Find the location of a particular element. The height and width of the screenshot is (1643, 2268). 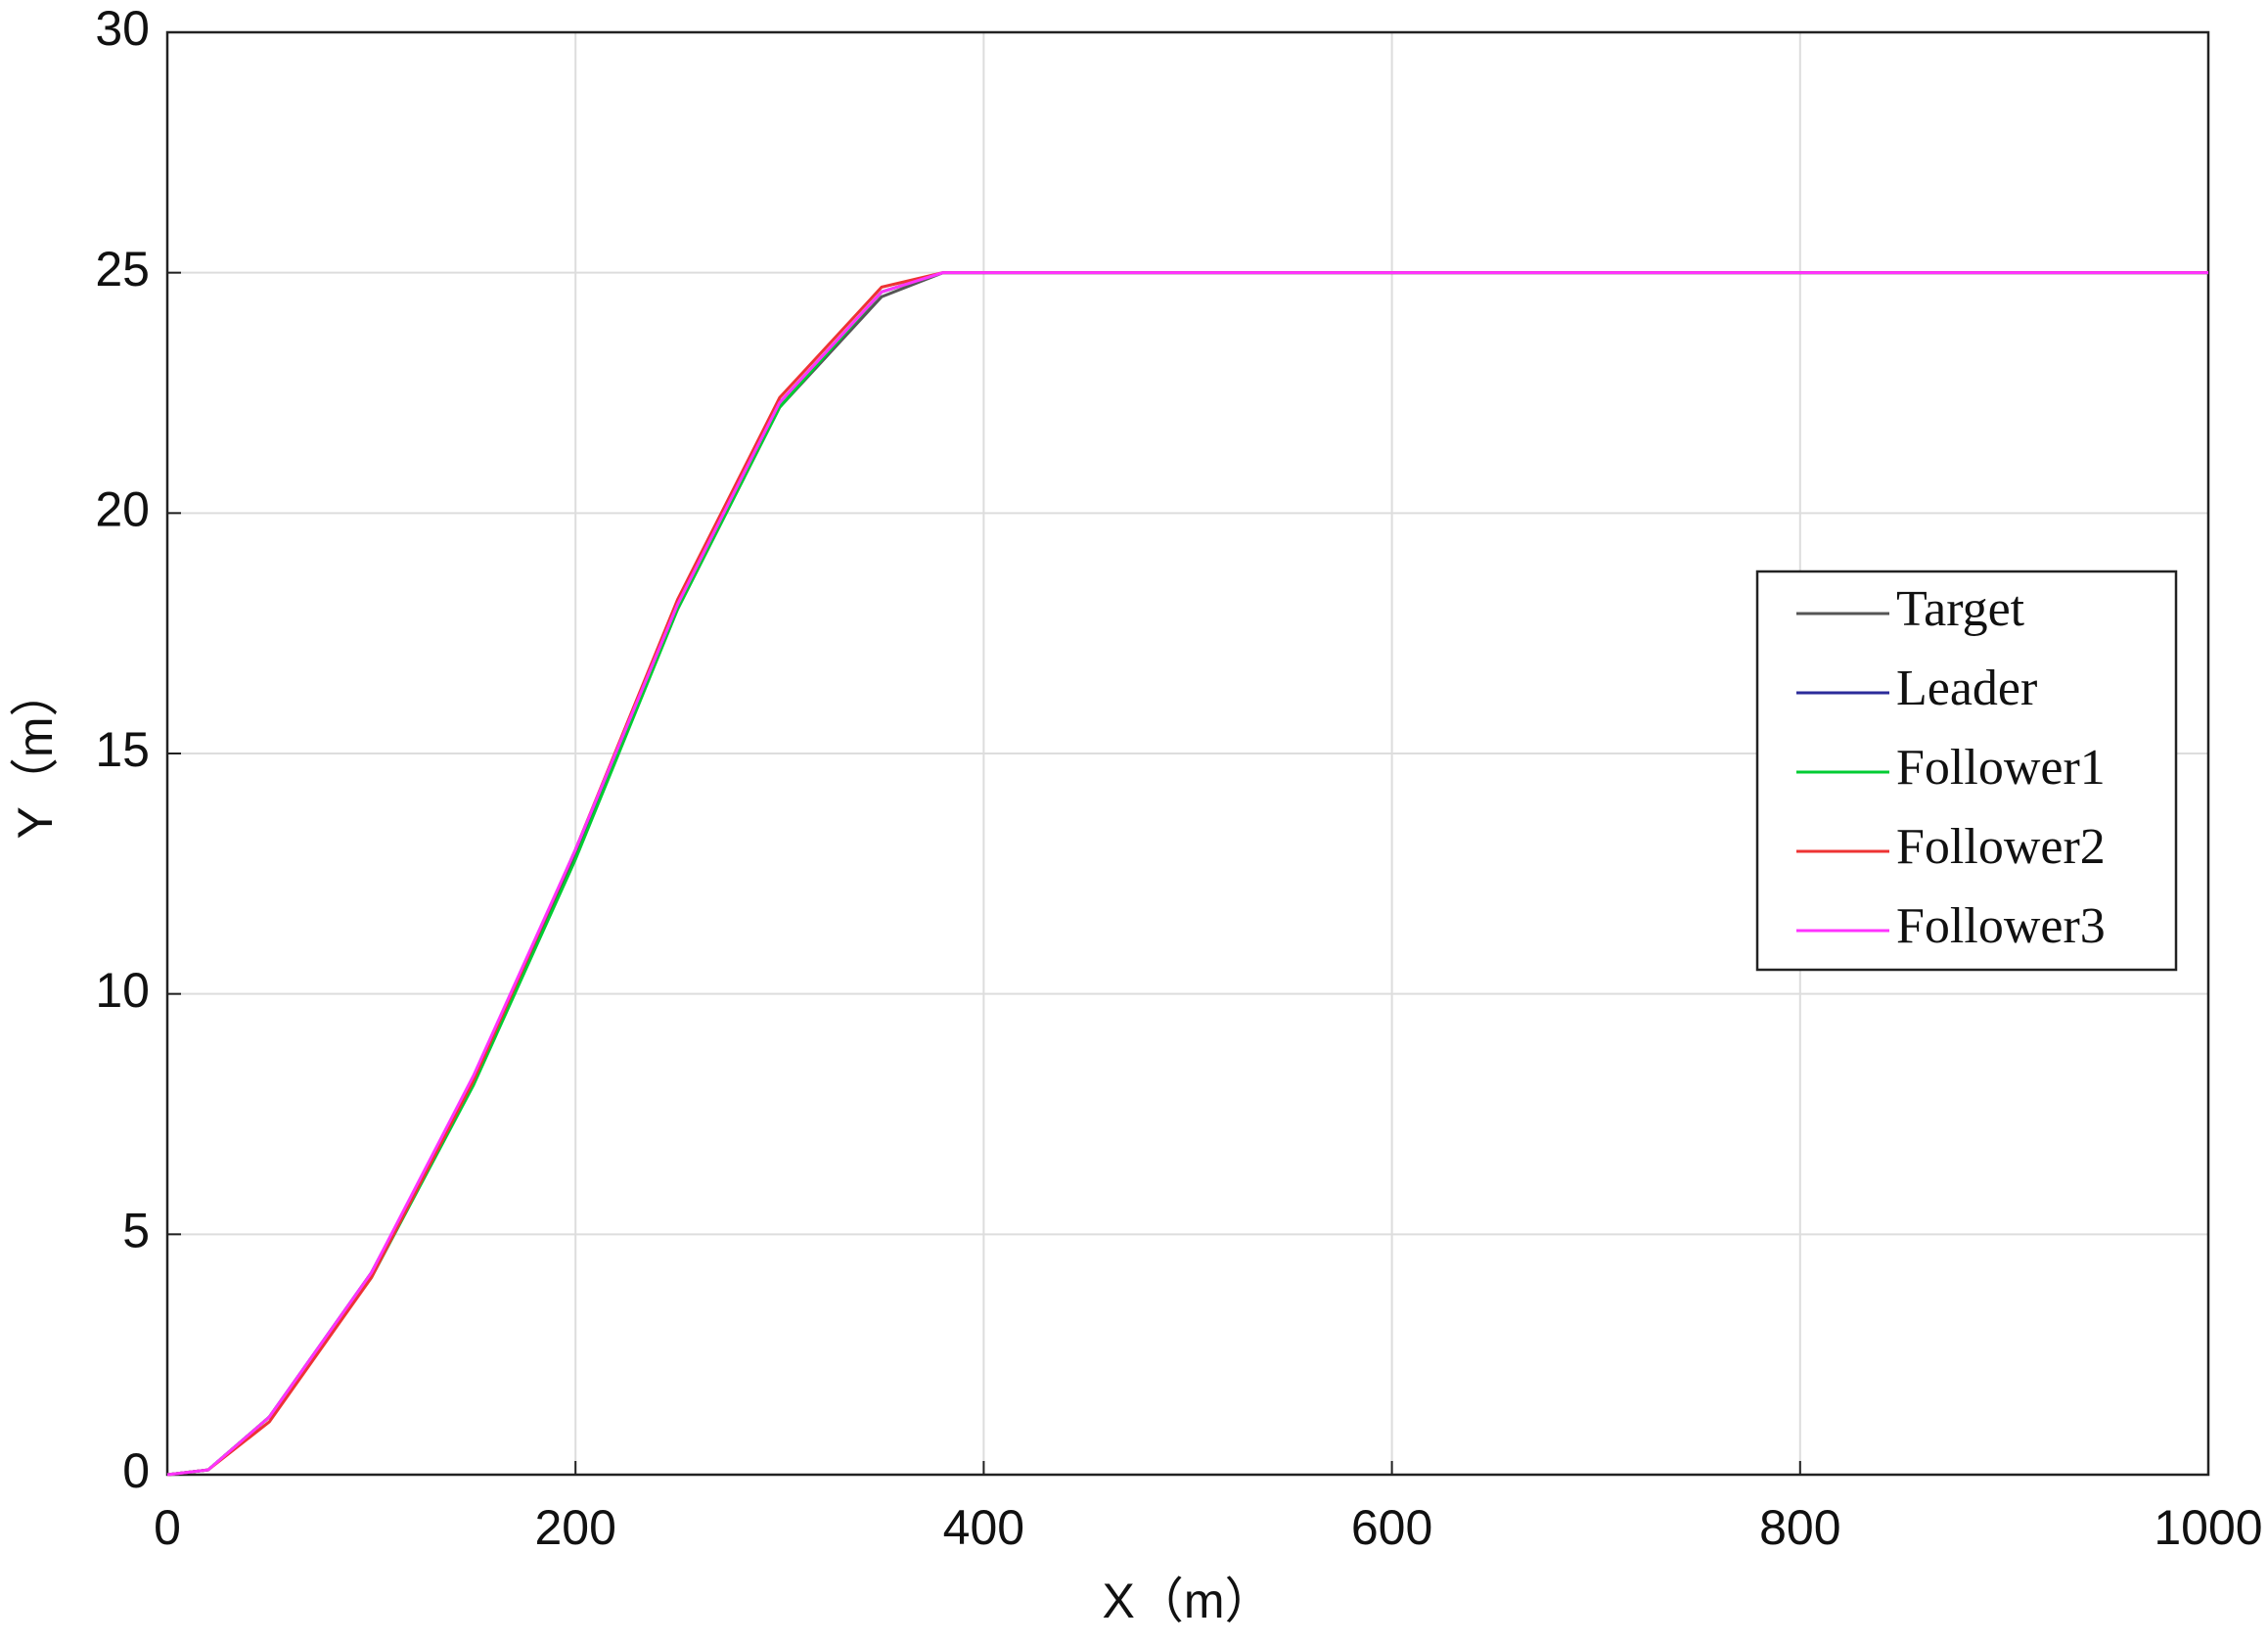

x-axis-label: X（m） is located at coordinates (1188, 1601).